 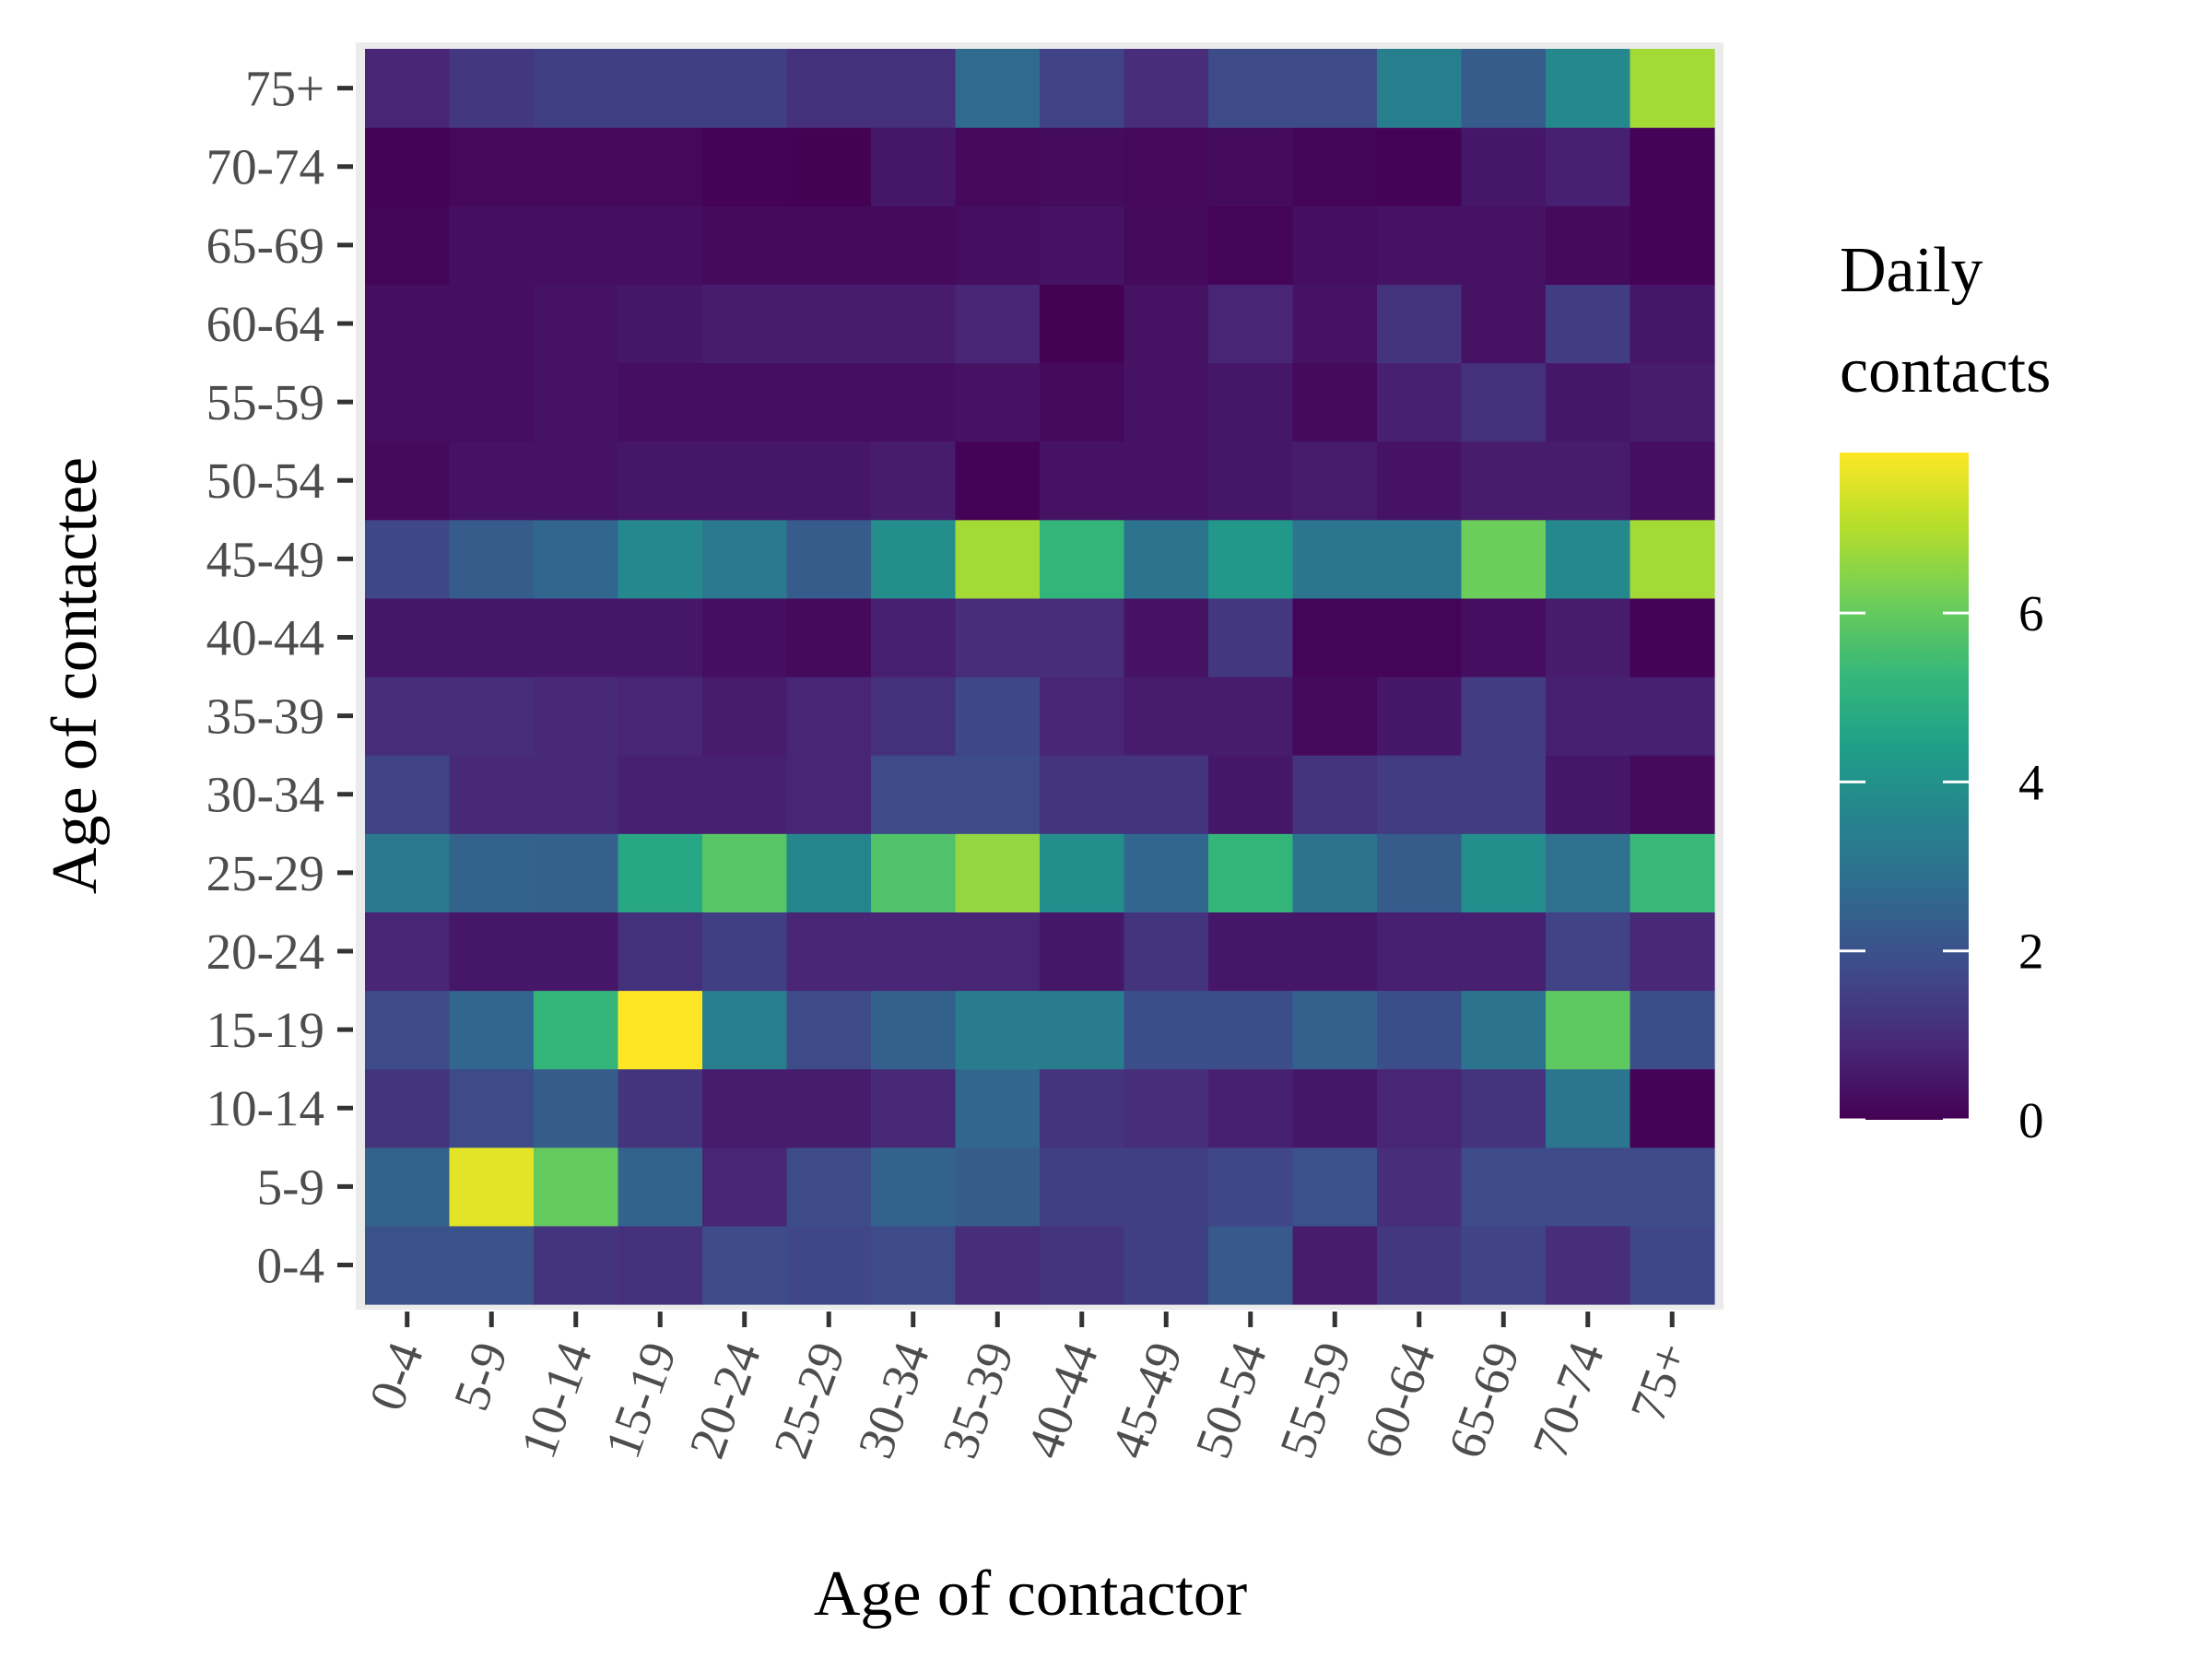 I want to click on y-tick-label: 75+, so click(x=284, y=89).